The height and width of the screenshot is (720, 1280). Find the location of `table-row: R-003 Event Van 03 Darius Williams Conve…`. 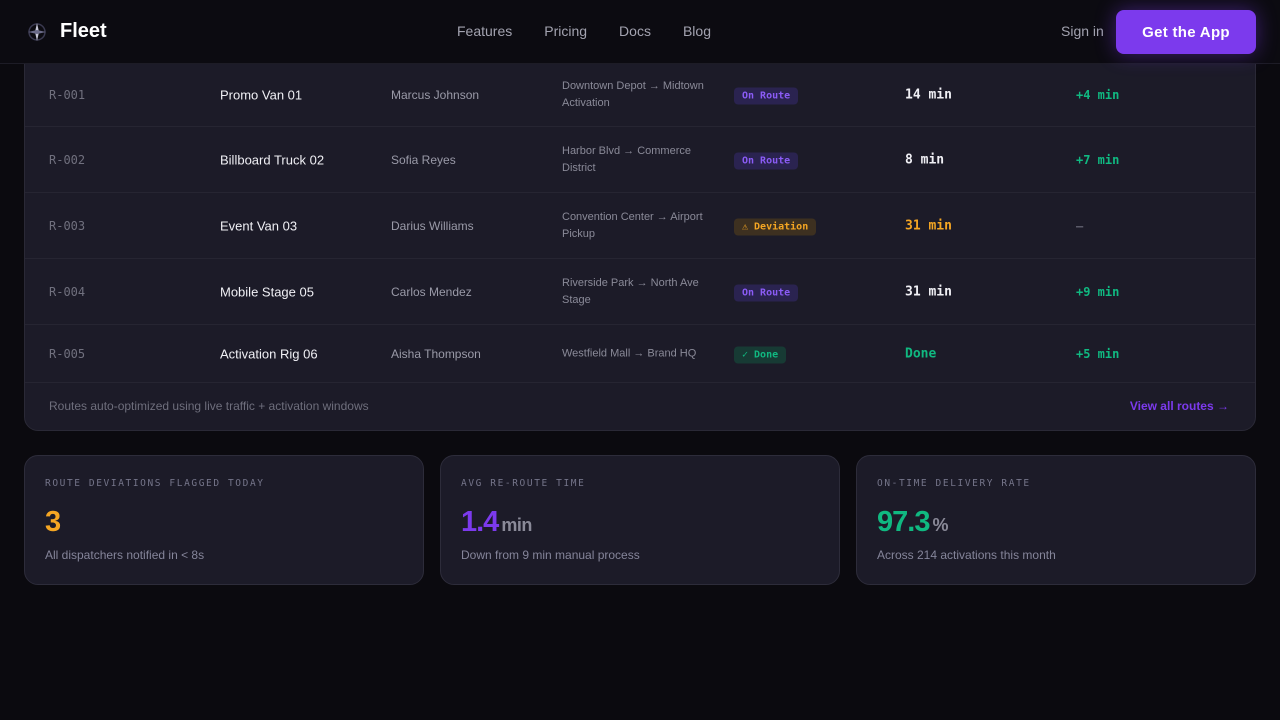

table-row: R-003 Event Van 03 Darius Williams Conve… is located at coordinates (640, 226).